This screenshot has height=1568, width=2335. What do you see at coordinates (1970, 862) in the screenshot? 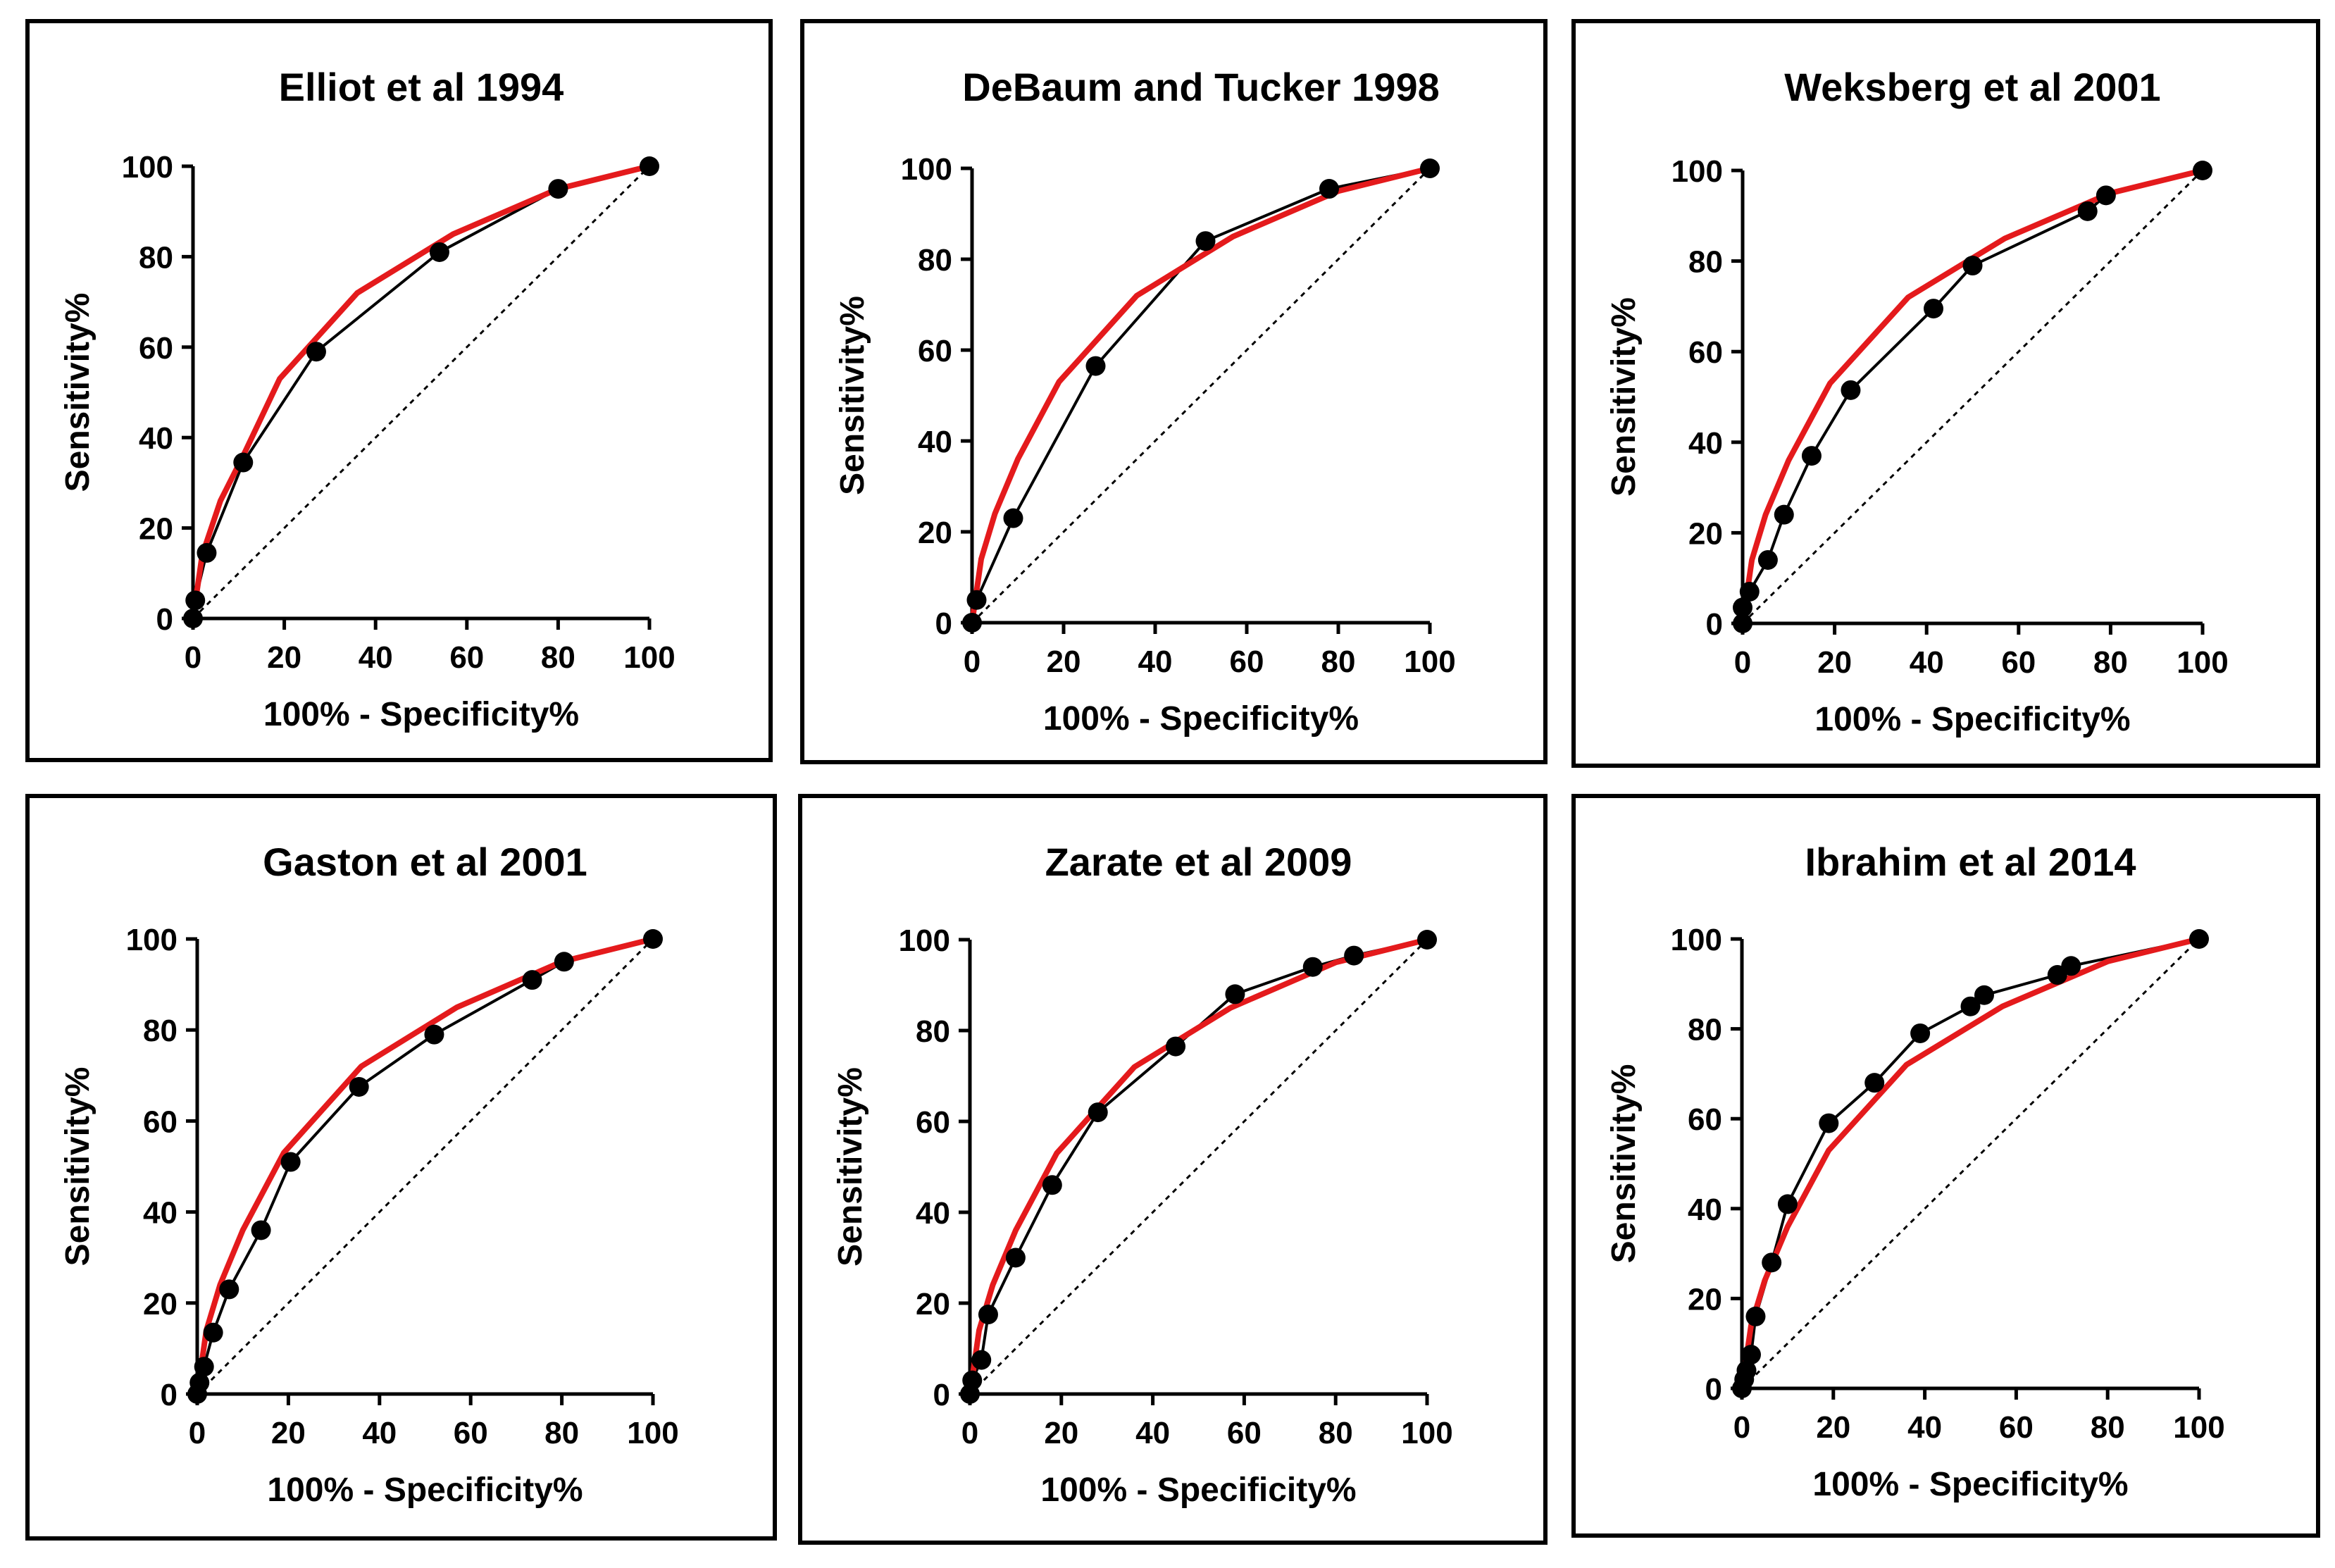
I see `chart-title: Ibrahim et al 2014` at bounding box center [1970, 862].